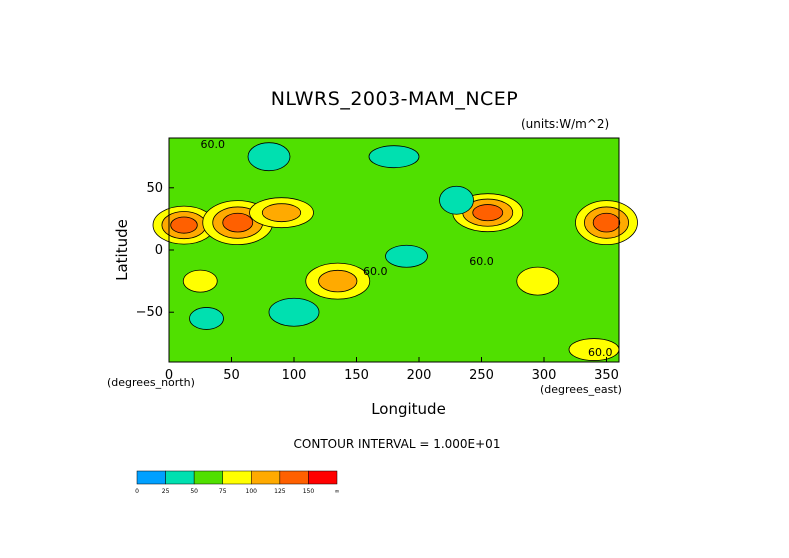  Describe the element at coordinates (356, 375) in the screenshot. I see `x-tick-label: 150` at that location.